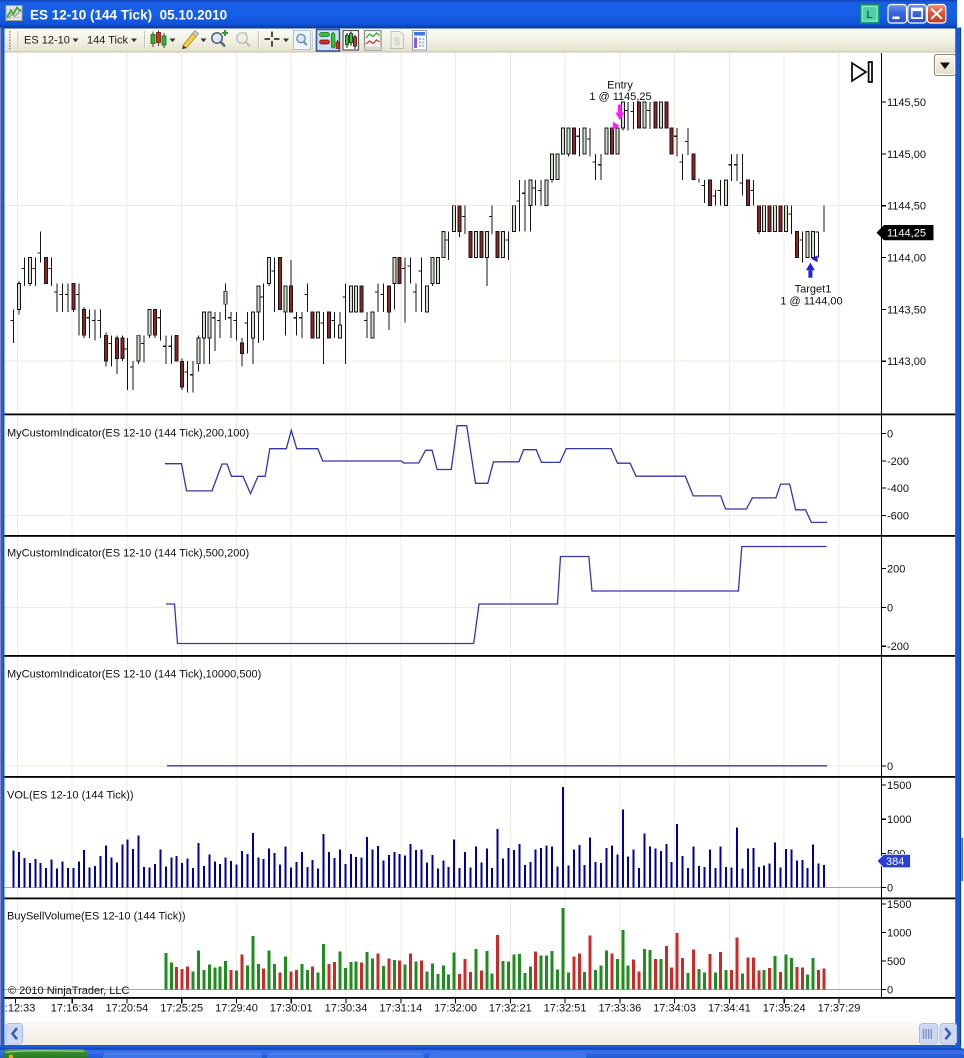 The width and height of the screenshot is (964, 1058). I want to click on svg-text: 17:30:01, so click(291, 1009).